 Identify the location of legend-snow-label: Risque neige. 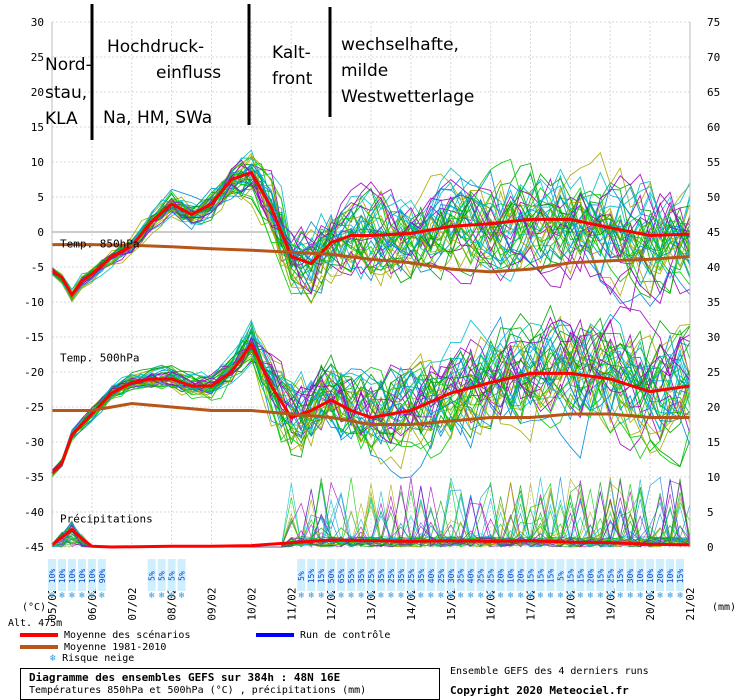
(98, 658).